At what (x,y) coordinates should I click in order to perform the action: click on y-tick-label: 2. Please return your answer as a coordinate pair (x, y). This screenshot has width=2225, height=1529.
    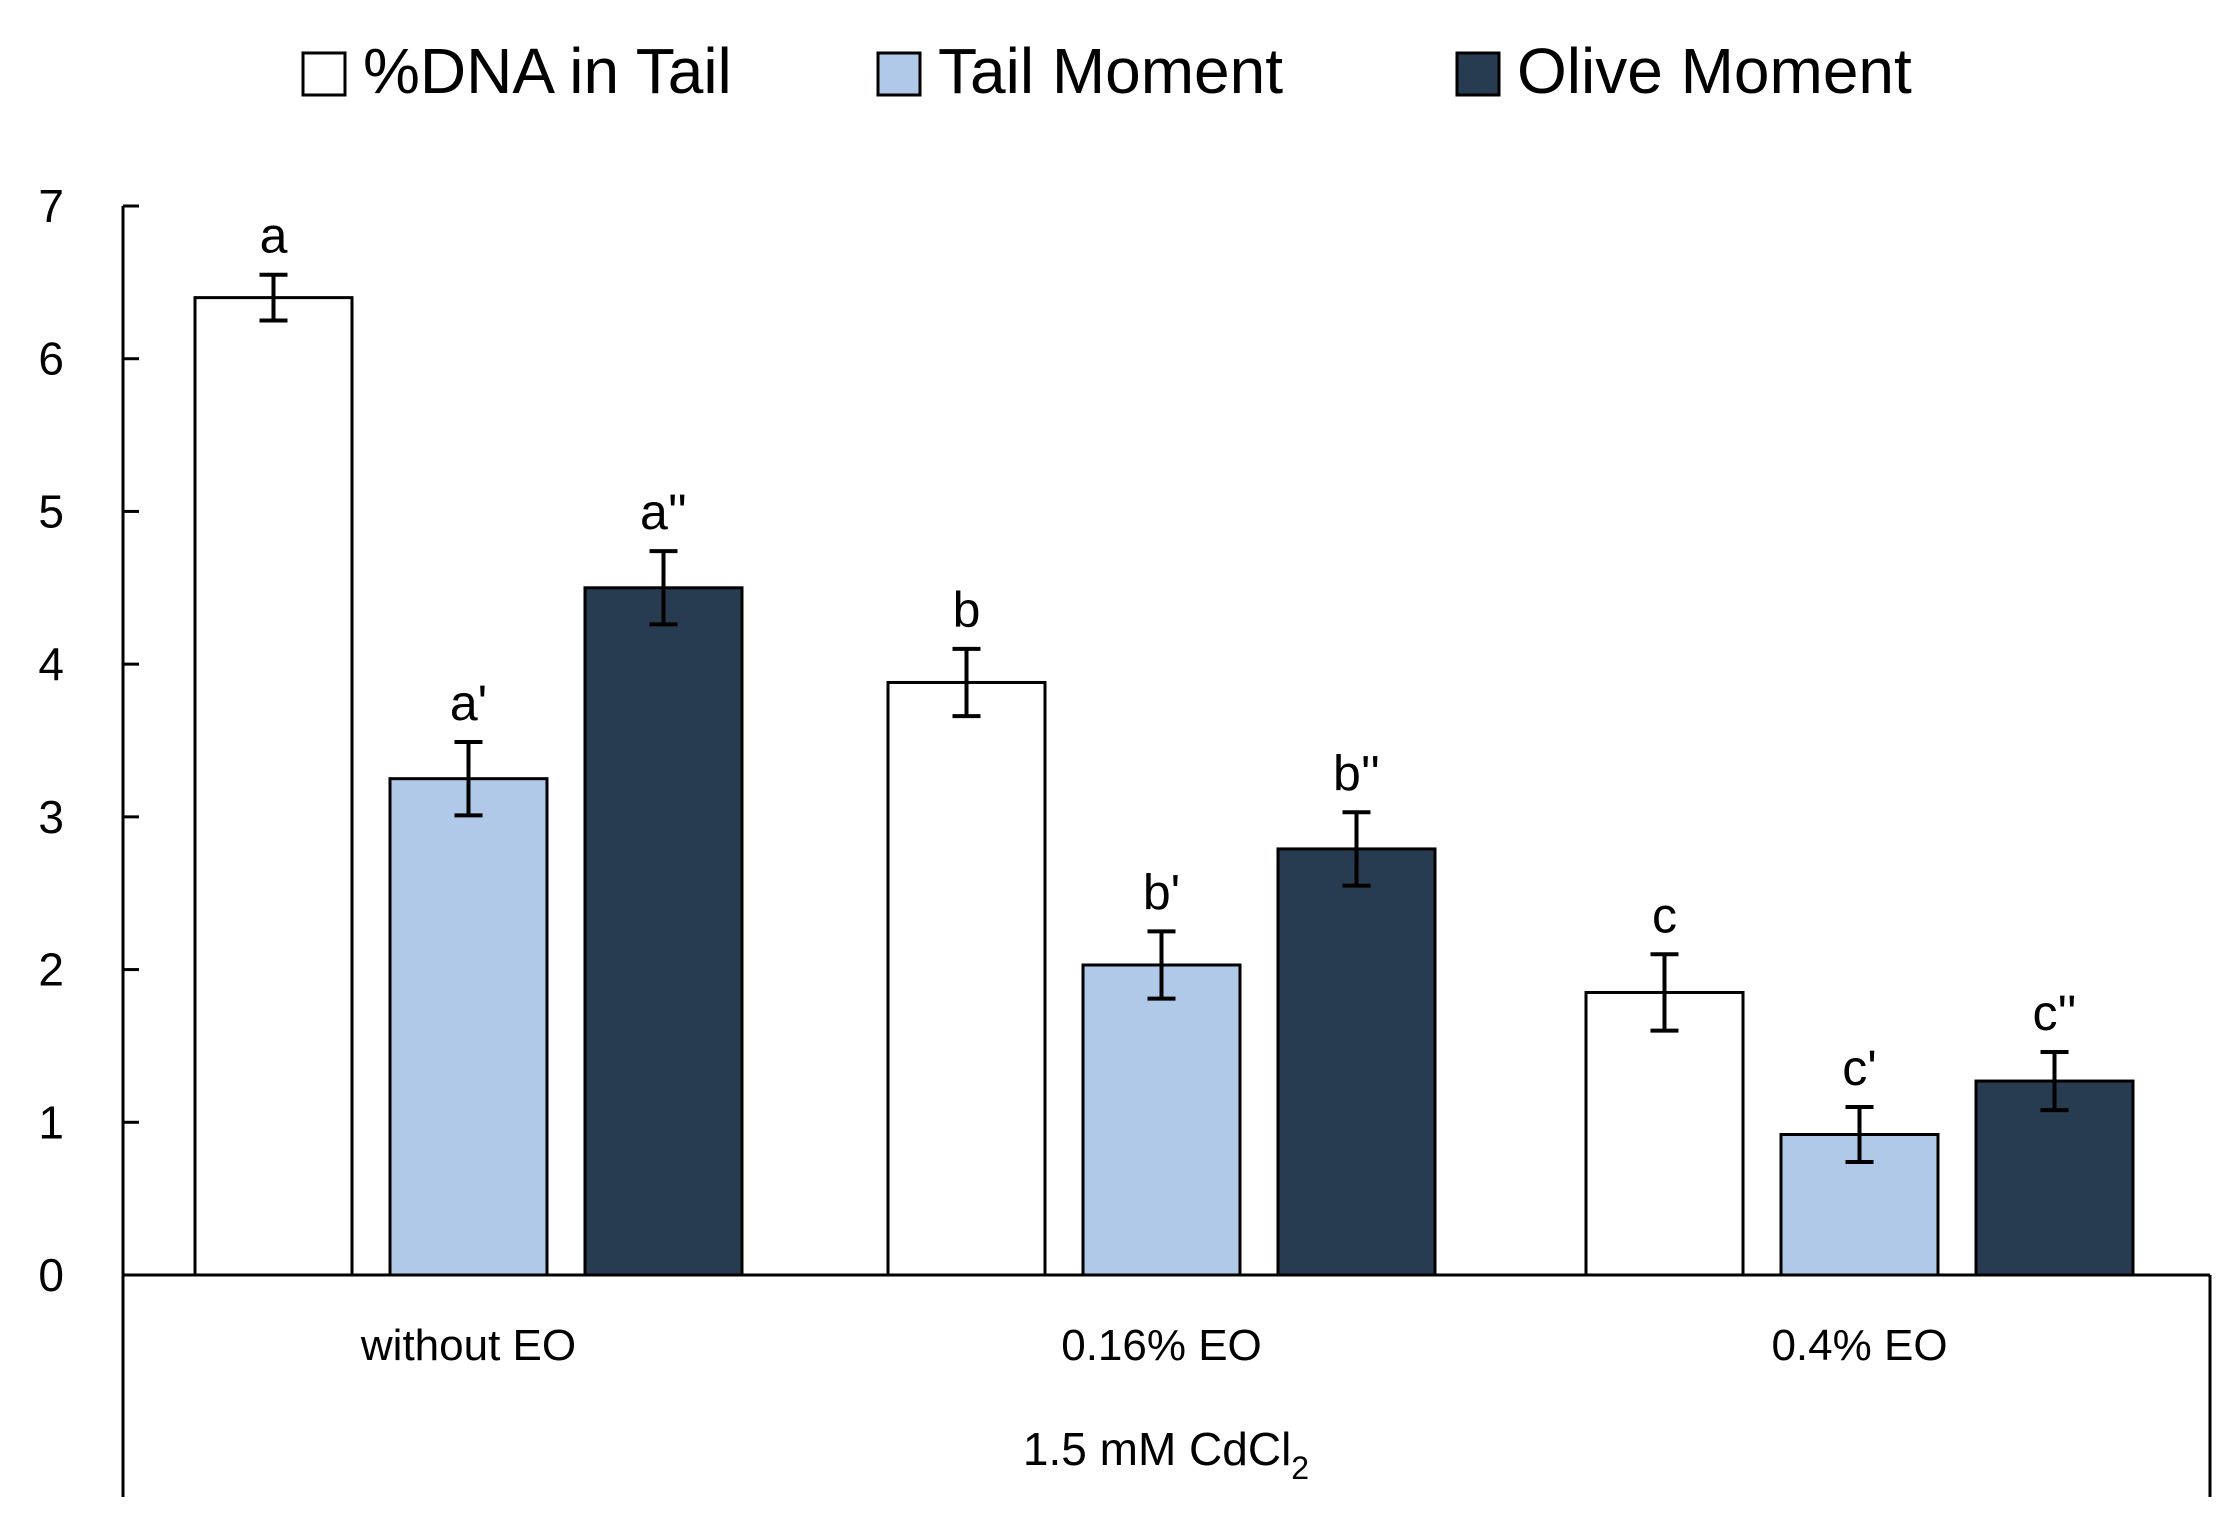
    Looking at the image, I should click on (51, 970).